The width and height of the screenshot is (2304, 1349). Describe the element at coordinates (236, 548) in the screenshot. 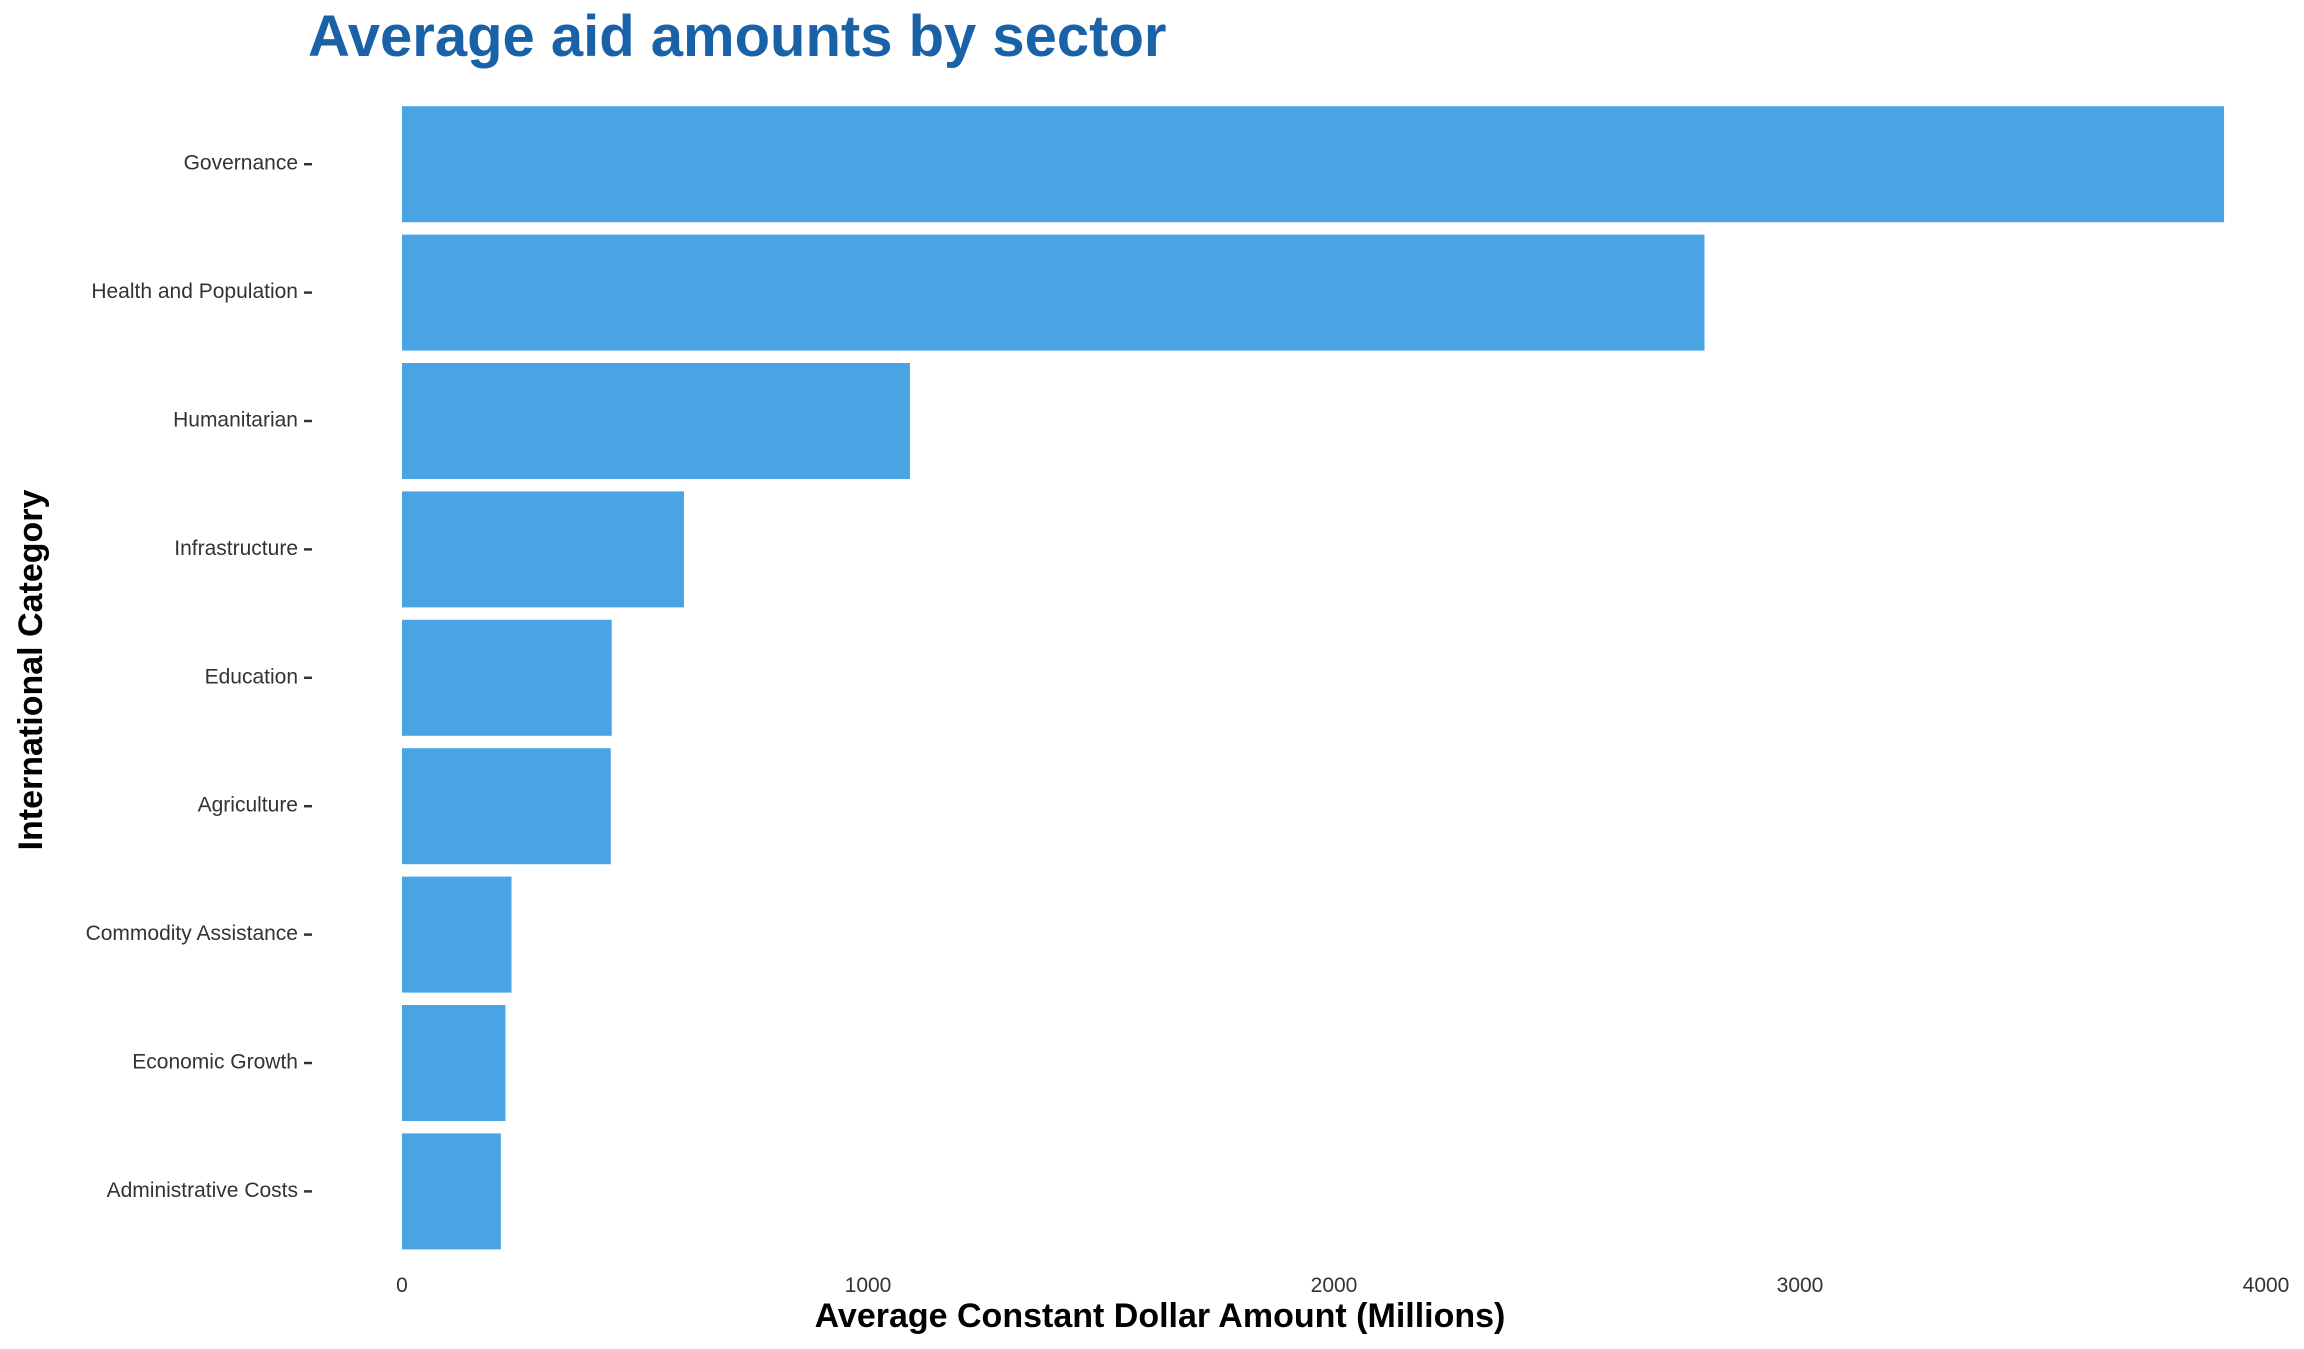

I see `y-tick-label: Infrastructure` at that location.